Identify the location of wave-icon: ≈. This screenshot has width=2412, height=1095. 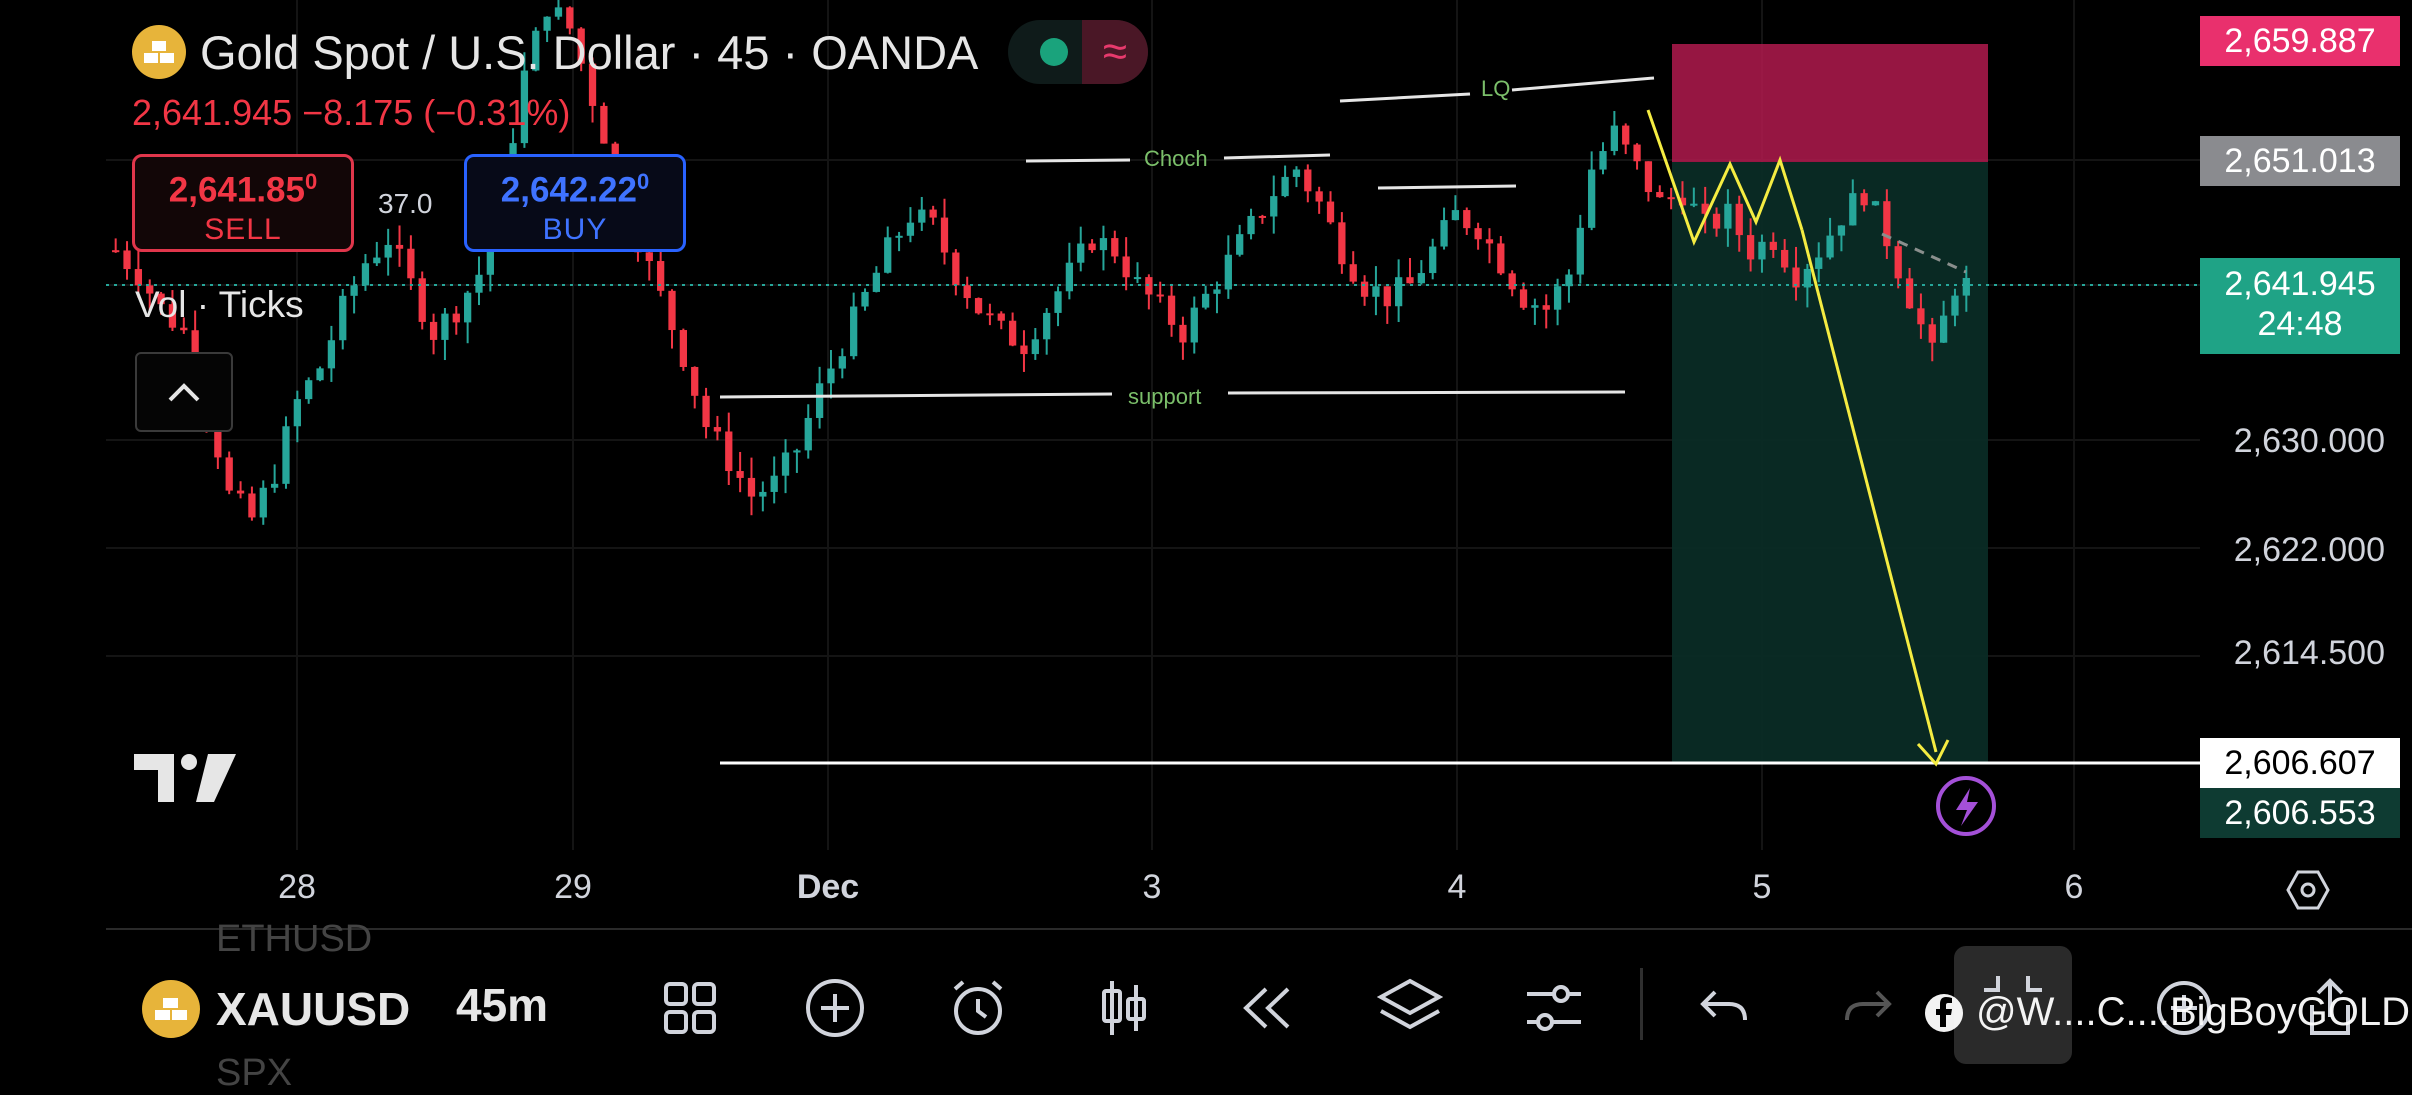
(1115, 52).